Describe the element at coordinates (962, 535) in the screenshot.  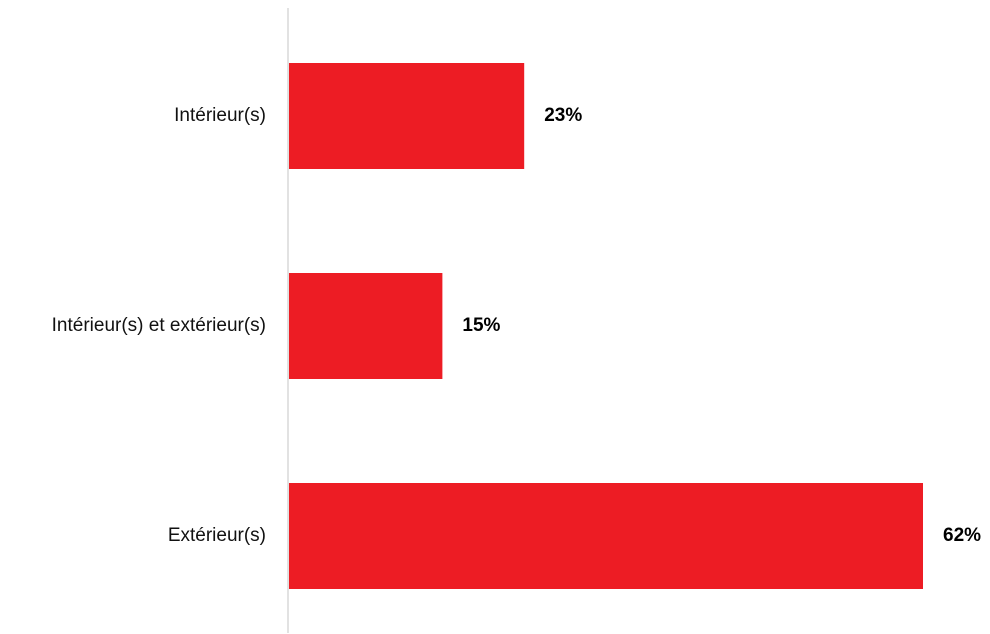
I see `value-label-2: 62%` at that location.